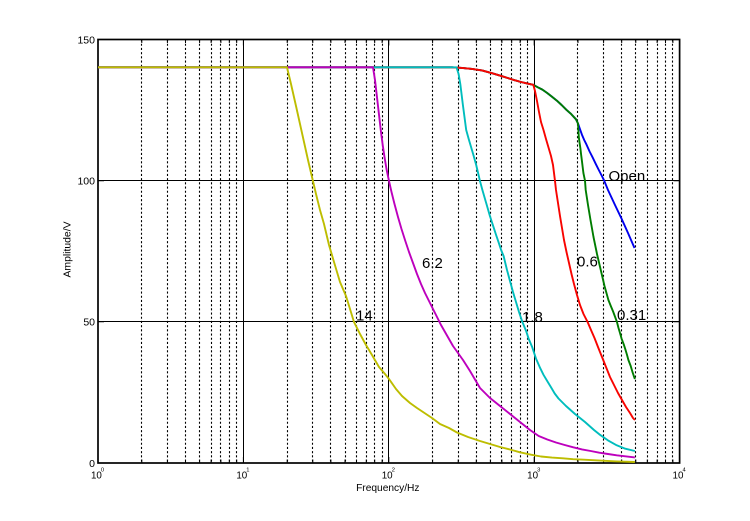  What do you see at coordinates (685, 470) in the screenshot?
I see `svg-text: 4` at bounding box center [685, 470].